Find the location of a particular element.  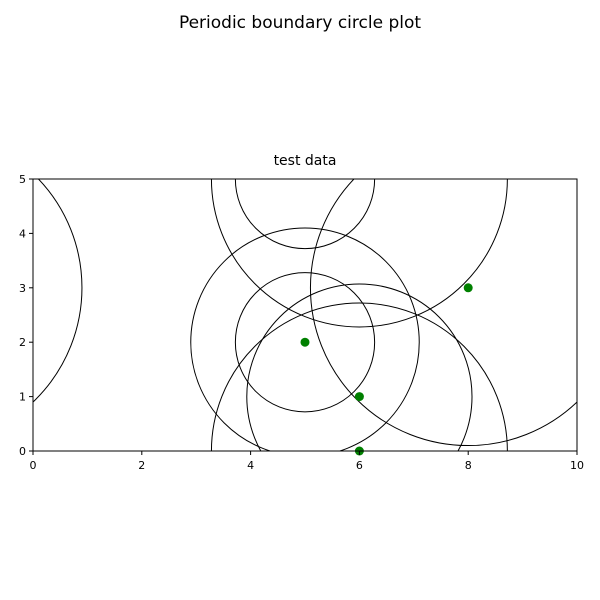

points-layer is located at coordinates (386, 369).